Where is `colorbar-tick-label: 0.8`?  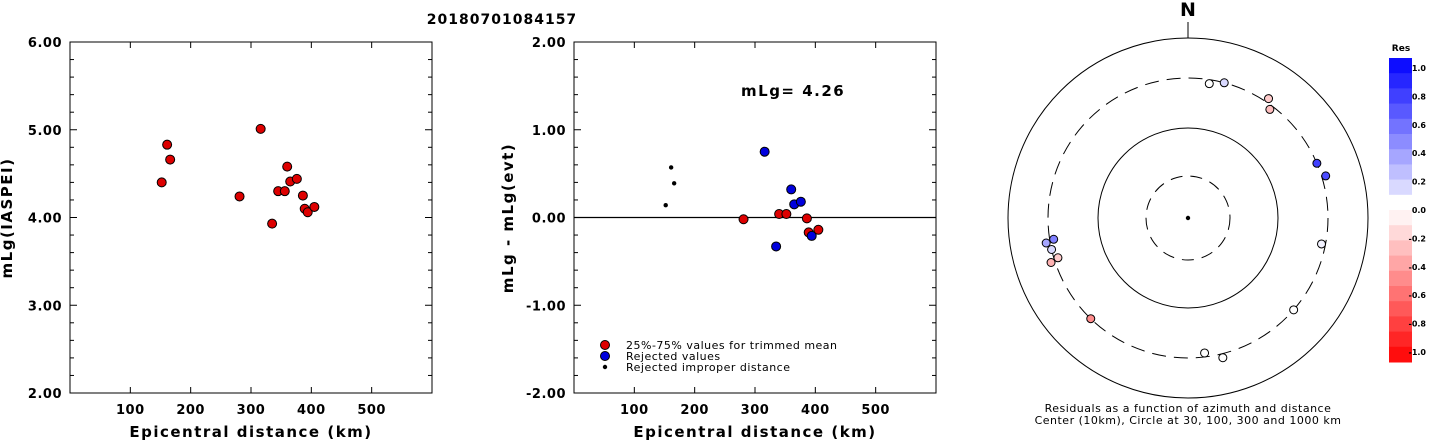 colorbar-tick-label: 0.8 is located at coordinates (1419, 96).